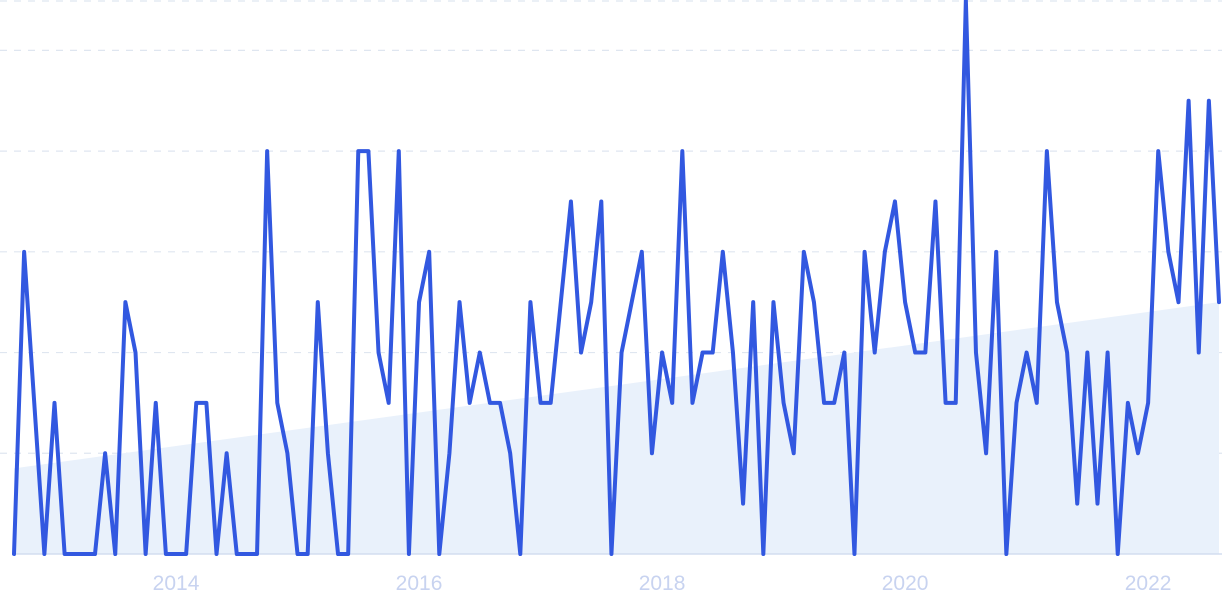 This screenshot has height=610, width=1222. Describe the element at coordinates (176, 583) in the screenshot. I see `x-tick-label: 2014` at that location.